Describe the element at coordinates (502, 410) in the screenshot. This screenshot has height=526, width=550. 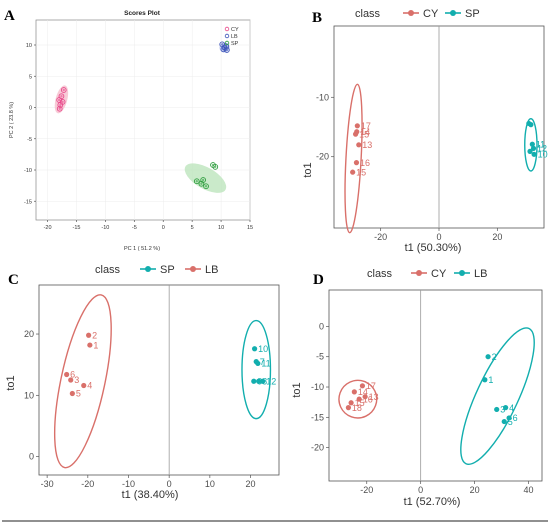
I see `point-label: 3` at that location.